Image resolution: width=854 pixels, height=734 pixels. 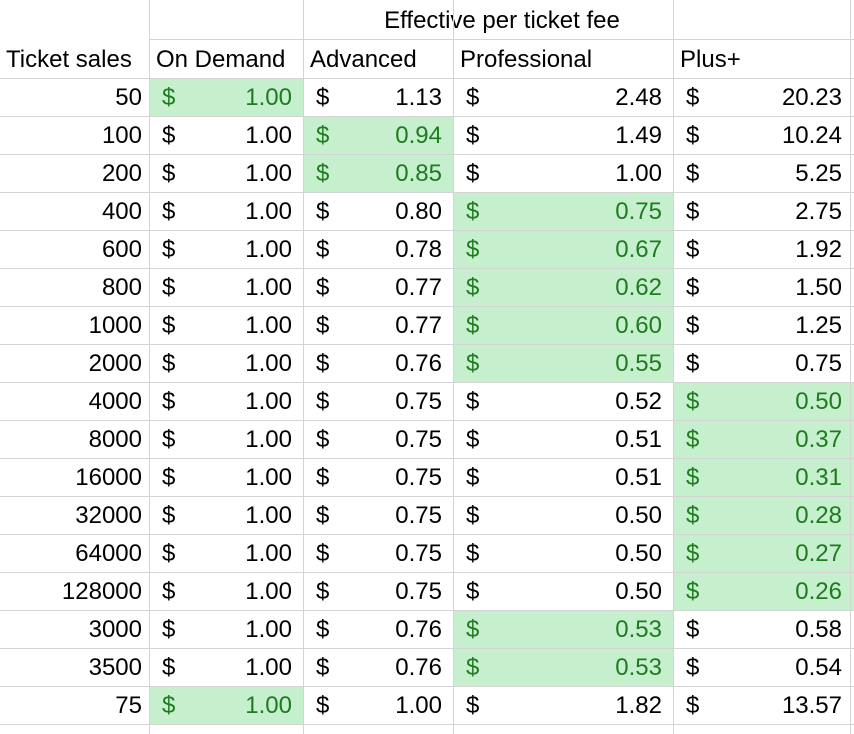 I want to click on fee-cell: $0.60, so click(x=564, y=326).